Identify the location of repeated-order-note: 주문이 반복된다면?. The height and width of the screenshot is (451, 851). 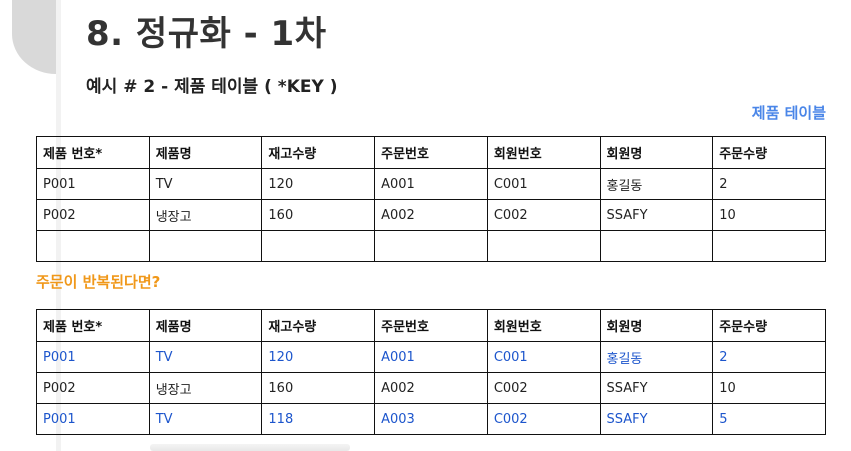
(98, 282).